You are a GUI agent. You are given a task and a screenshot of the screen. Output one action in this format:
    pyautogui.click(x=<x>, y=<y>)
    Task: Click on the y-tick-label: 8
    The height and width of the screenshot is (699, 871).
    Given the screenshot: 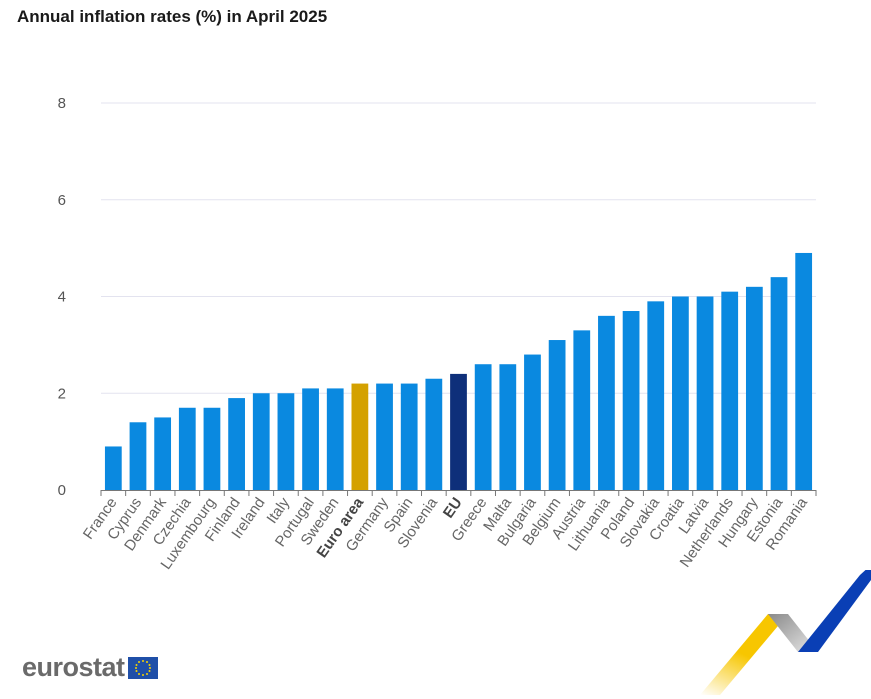 What is the action you would take?
    pyautogui.click(x=62, y=103)
    